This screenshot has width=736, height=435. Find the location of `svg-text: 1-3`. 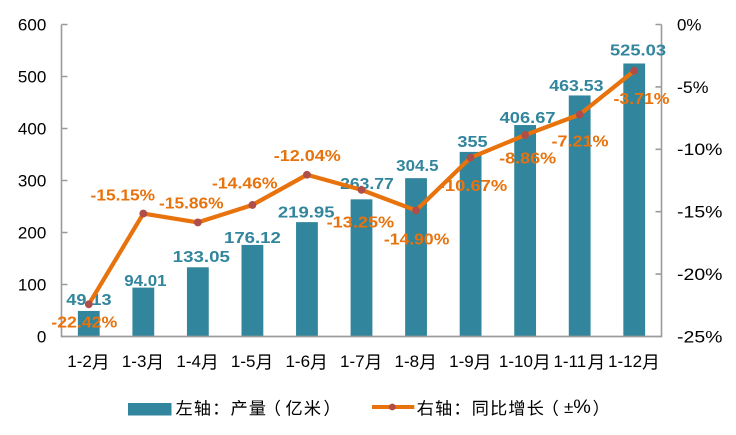

svg-text: 1-3 is located at coordinates (134, 361).